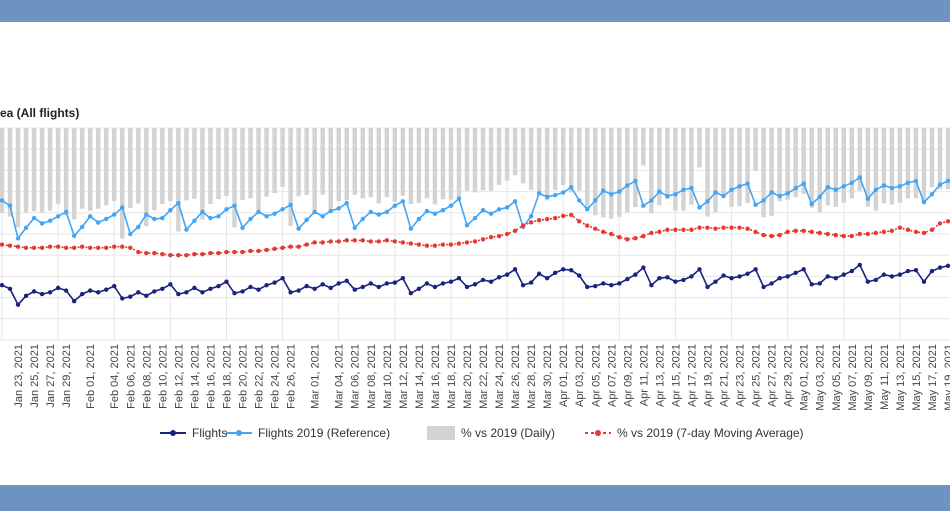  I want to click on x-tick-label: Feb 10, 2021, so click(163, 376).